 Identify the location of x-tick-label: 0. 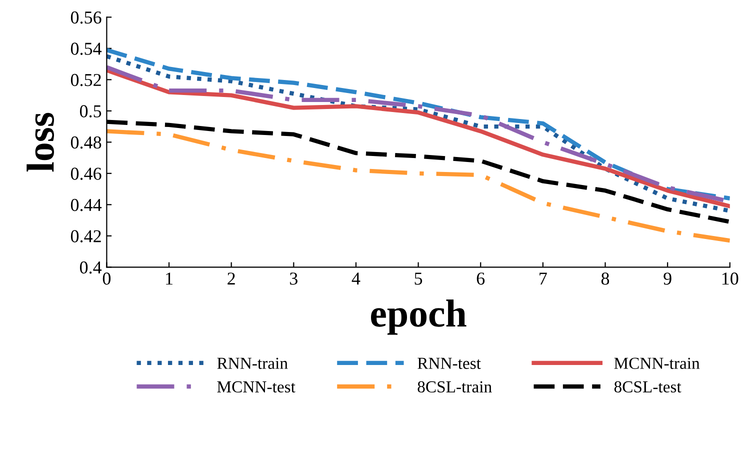
(106, 278).